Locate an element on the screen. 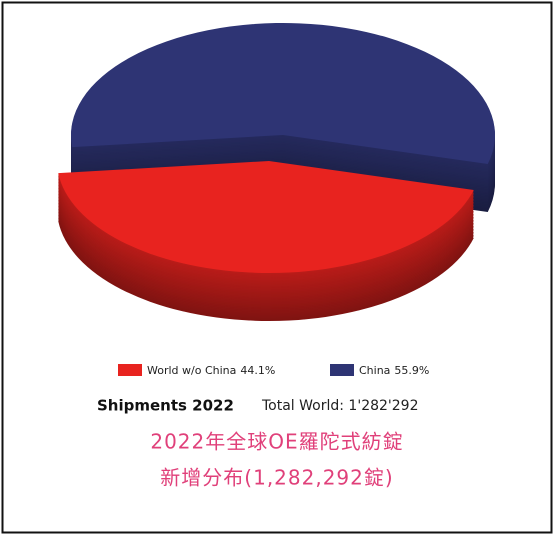 This screenshot has width=555, height=536. legend-value: 44.1% is located at coordinates (257, 370).